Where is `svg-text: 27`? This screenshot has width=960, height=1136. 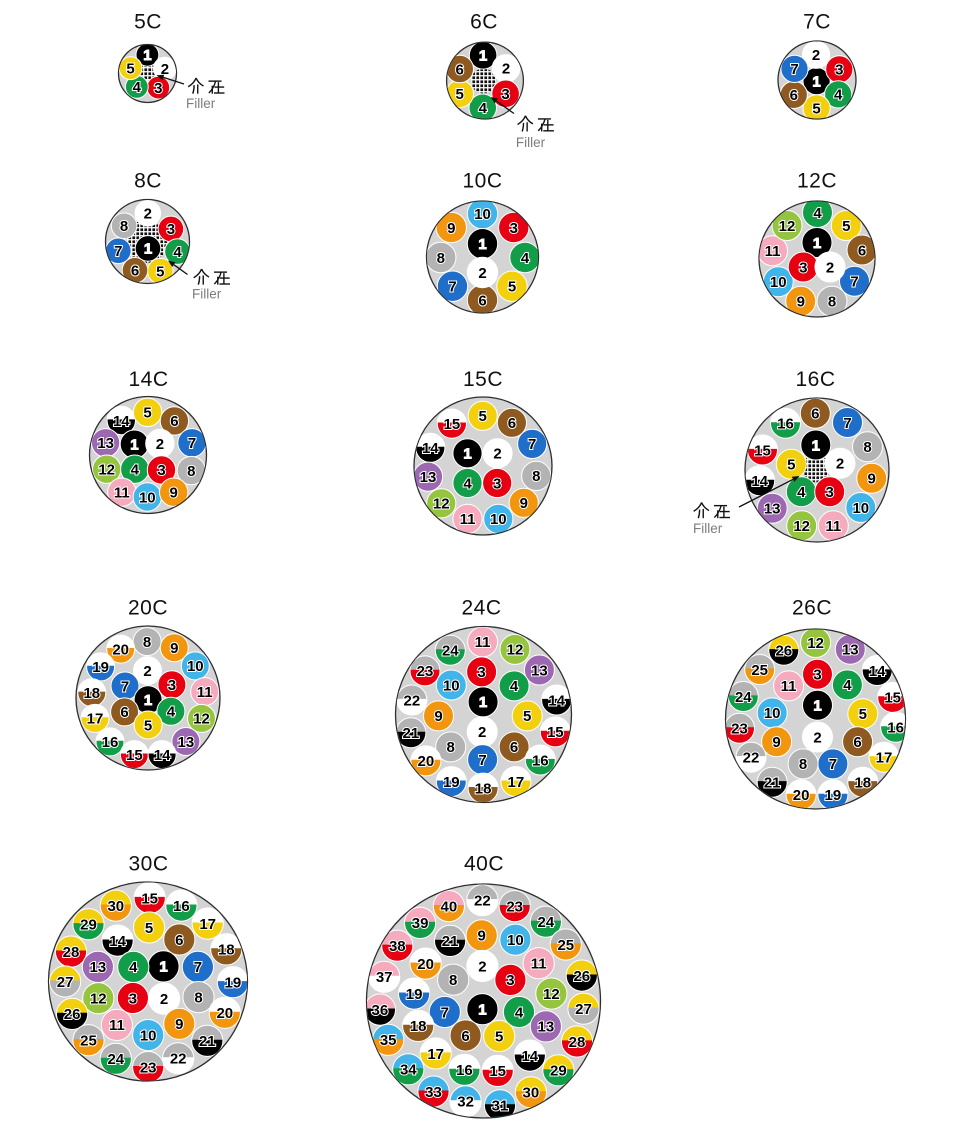
svg-text: 27 is located at coordinates (65, 982).